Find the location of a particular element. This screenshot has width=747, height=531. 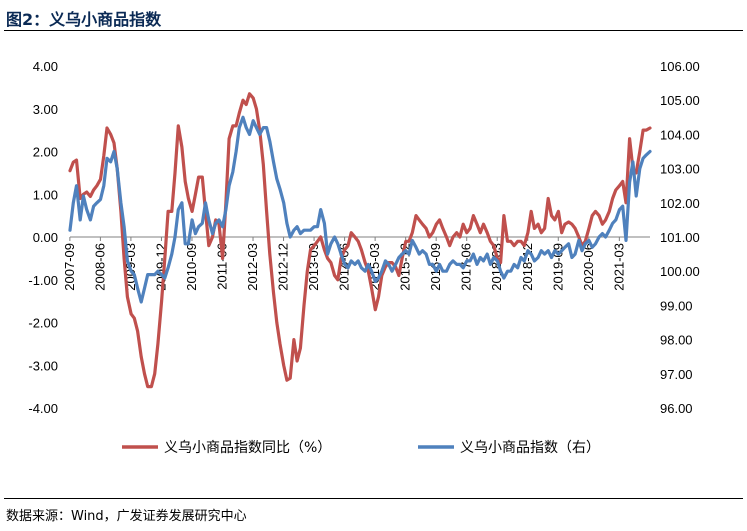

left-tick-label: 2.00 is located at coordinates (45, 152).